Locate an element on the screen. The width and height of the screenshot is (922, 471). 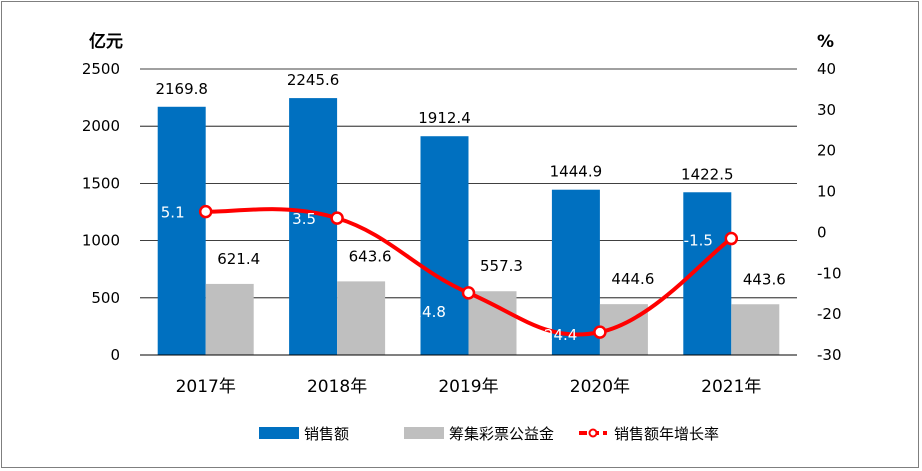
x-tick-label: 2018年 is located at coordinates (337, 387).